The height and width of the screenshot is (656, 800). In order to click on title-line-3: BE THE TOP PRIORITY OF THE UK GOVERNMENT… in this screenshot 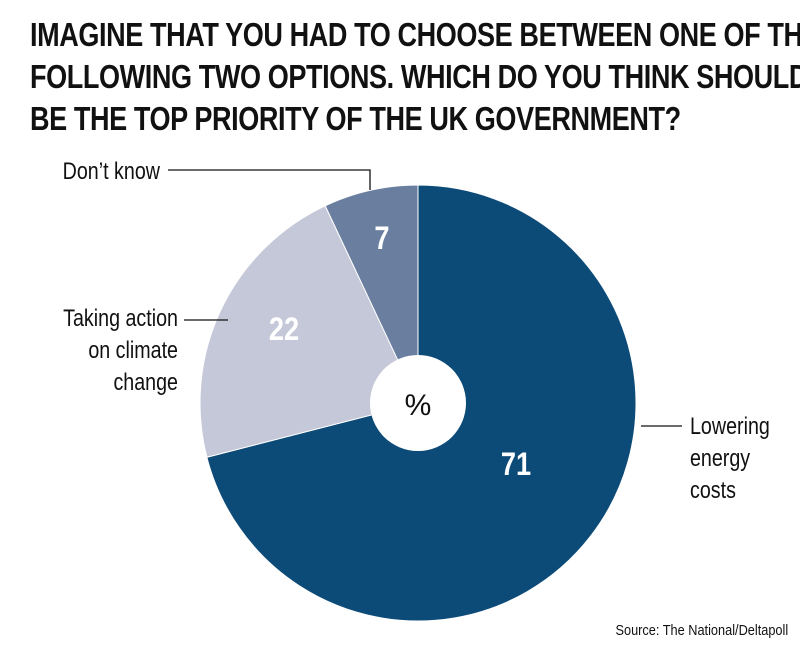, I will do `click(355, 118)`.